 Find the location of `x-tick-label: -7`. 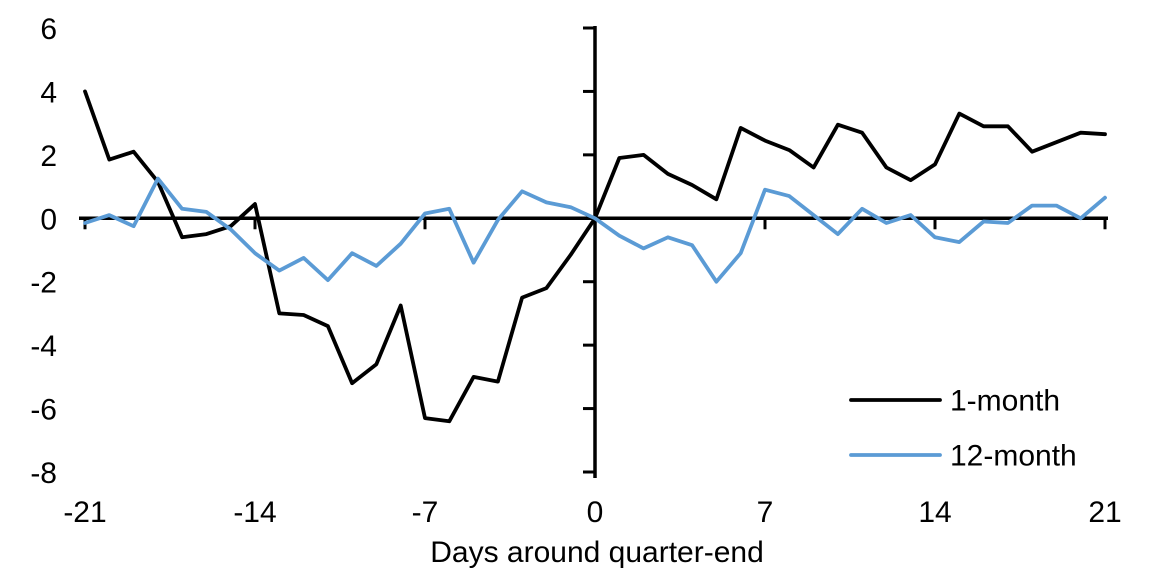

x-tick-label: -7 is located at coordinates (425, 512).